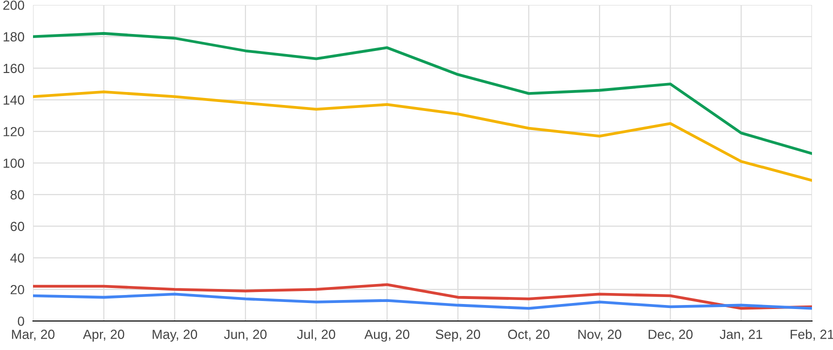 The image size is (833, 350). What do you see at coordinates (14, 69) in the screenshot?
I see `y-tick-label: 160` at bounding box center [14, 69].